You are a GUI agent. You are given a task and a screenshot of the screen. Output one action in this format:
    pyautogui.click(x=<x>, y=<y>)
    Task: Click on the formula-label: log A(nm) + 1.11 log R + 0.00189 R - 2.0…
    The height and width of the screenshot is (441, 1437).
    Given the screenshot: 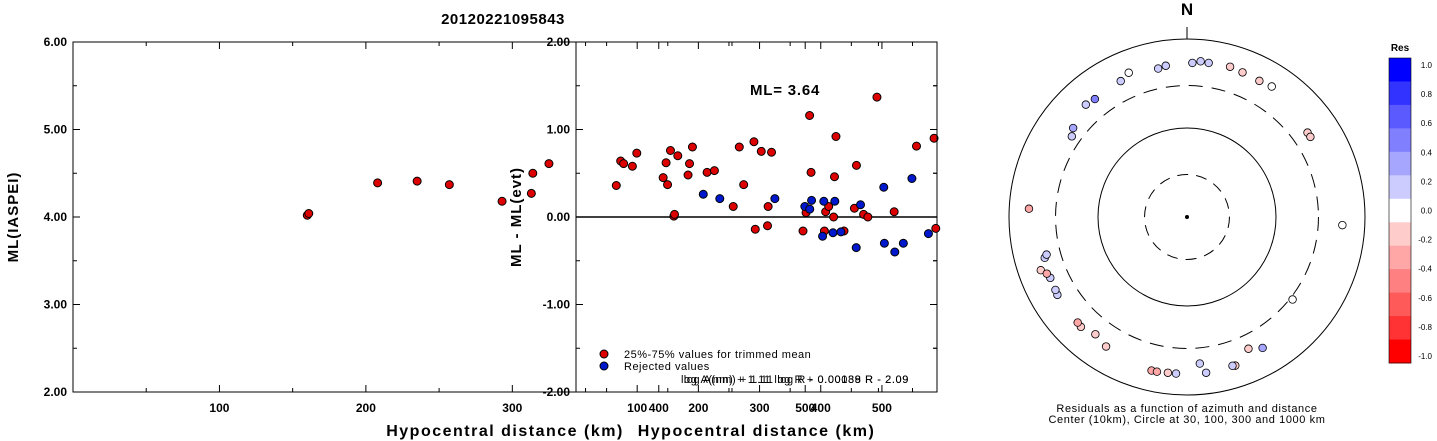 What is the action you would take?
    pyautogui.click(x=795, y=380)
    